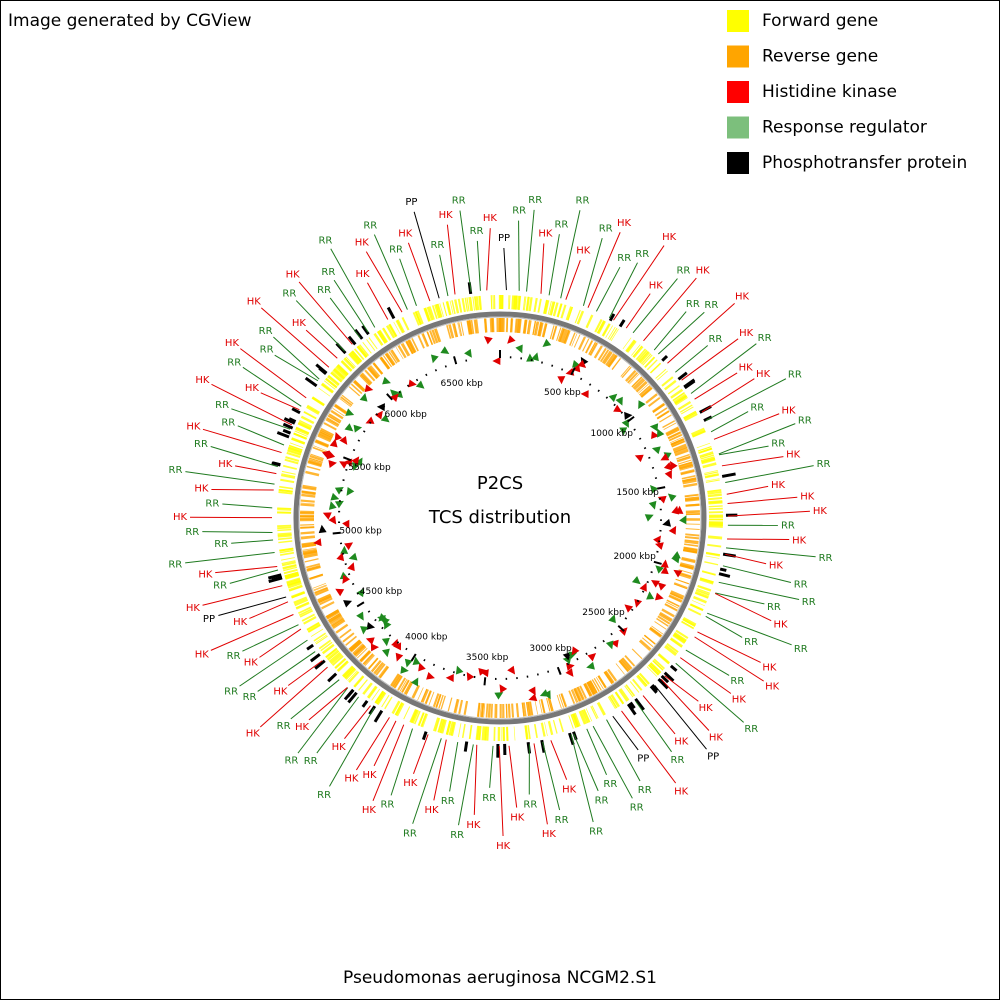 The height and width of the screenshot is (1000, 1000). What do you see at coordinates (381, 592) in the screenshot?
I see `scale-label: 4500 kbp` at bounding box center [381, 592].